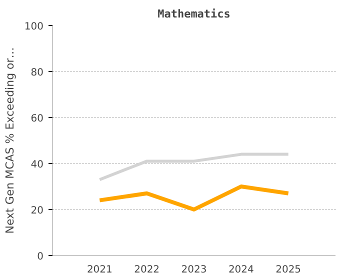 This screenshot has width=350, height=280. Describe the element at coordinates (40, 257) in the screenshot. I see `y-tick-label: 0` at that location.